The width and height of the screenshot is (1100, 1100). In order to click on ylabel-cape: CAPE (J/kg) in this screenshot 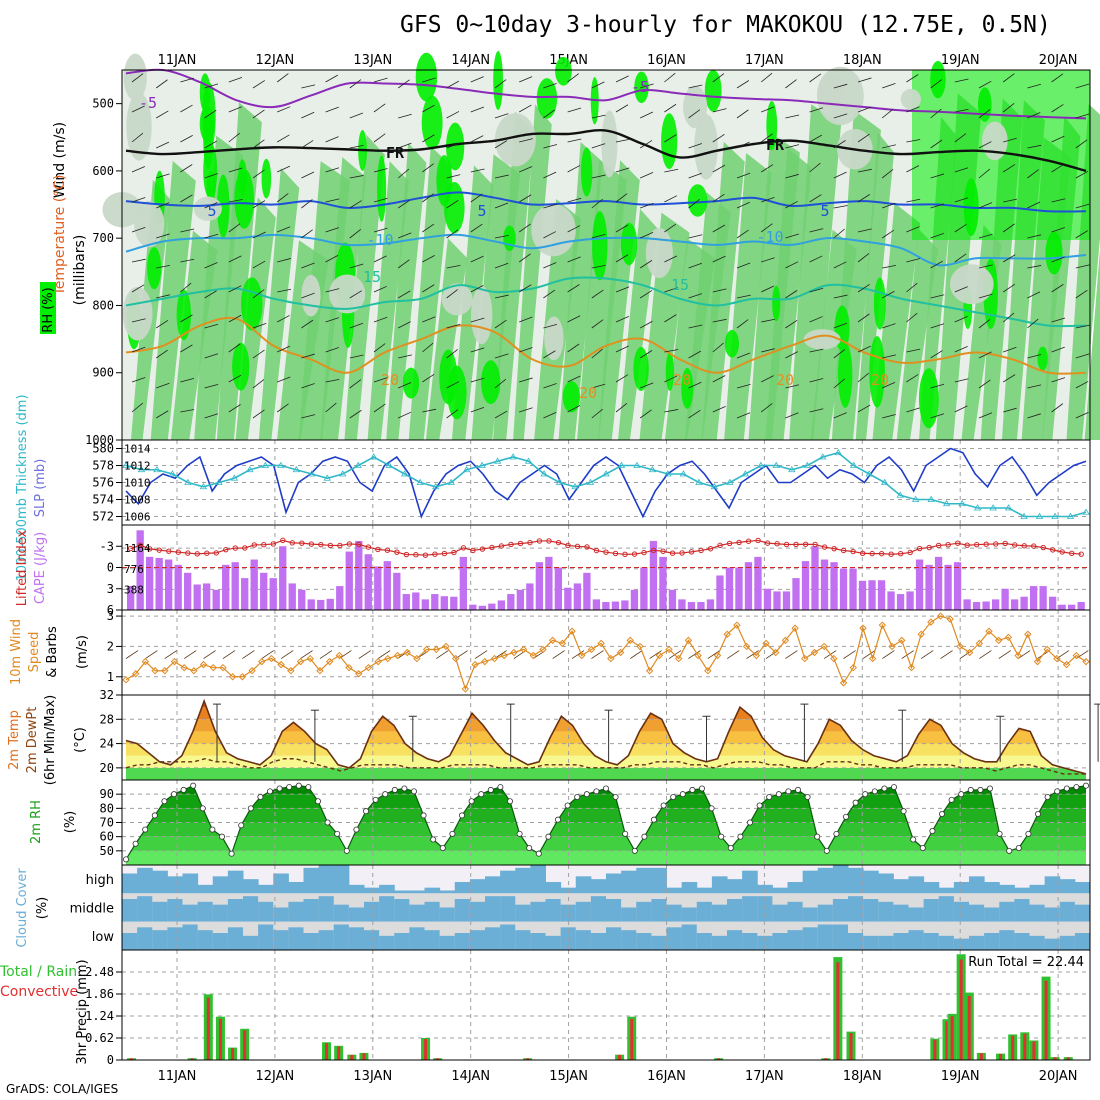, I will do `click(40, 568)`.